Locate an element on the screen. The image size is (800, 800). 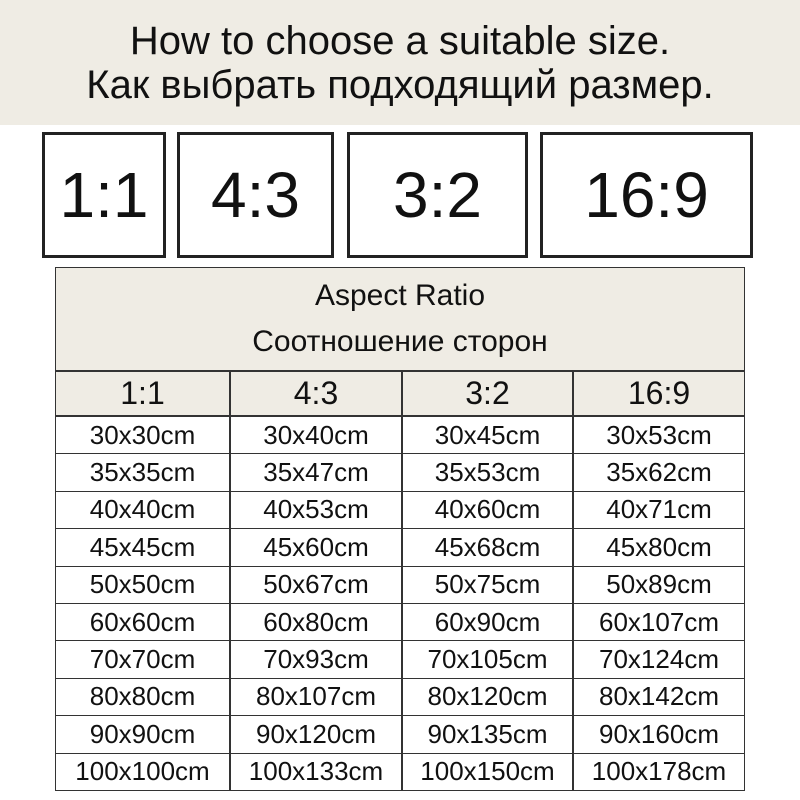
table-cell: 30x30cm is located at coordinates (142, 435).